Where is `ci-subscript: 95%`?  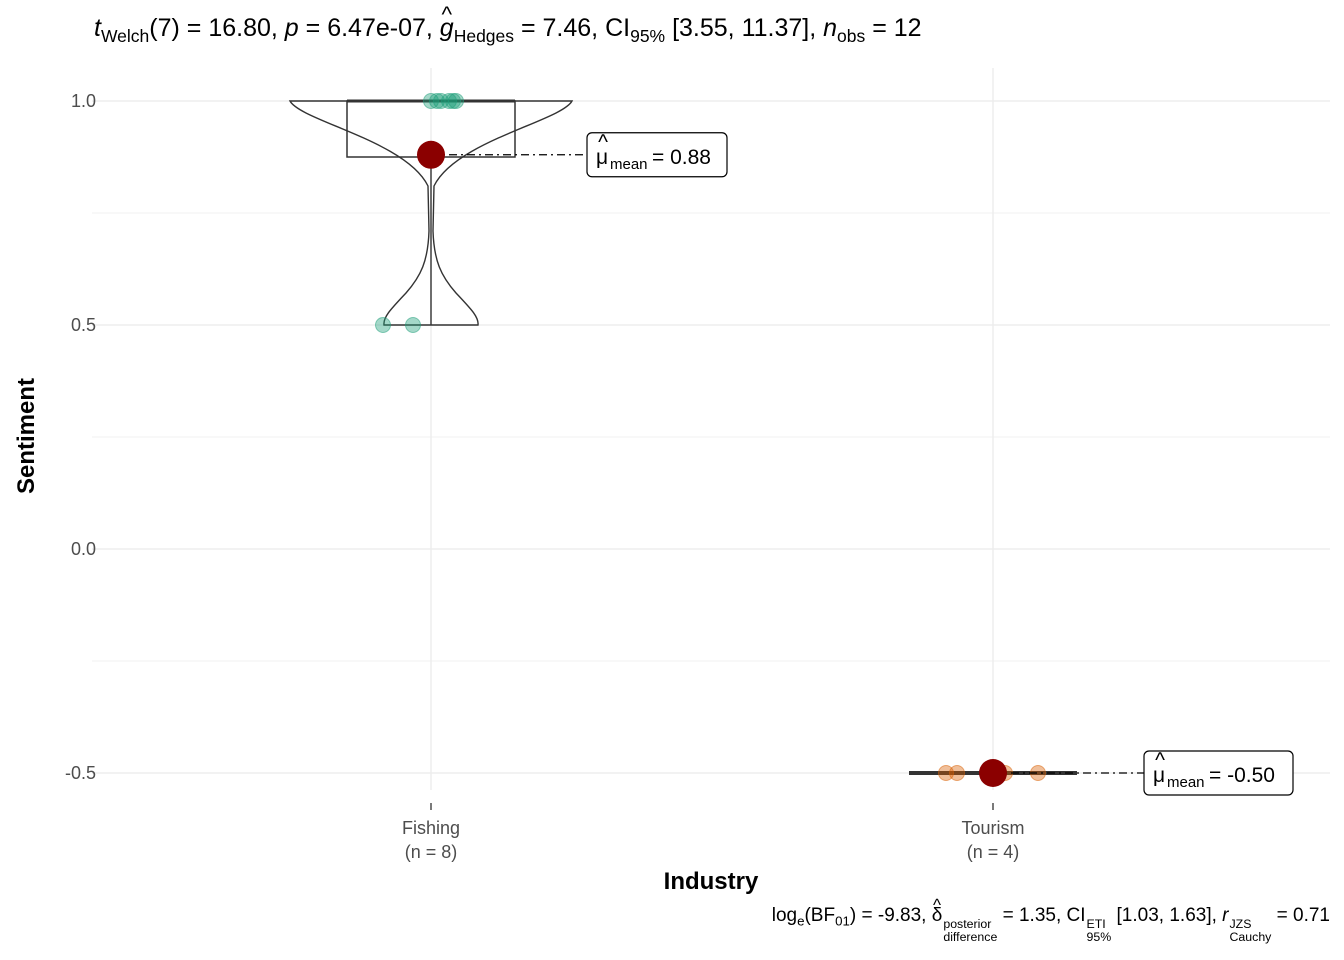 ci-subscript: 95% is located at coordinates (648, 36).